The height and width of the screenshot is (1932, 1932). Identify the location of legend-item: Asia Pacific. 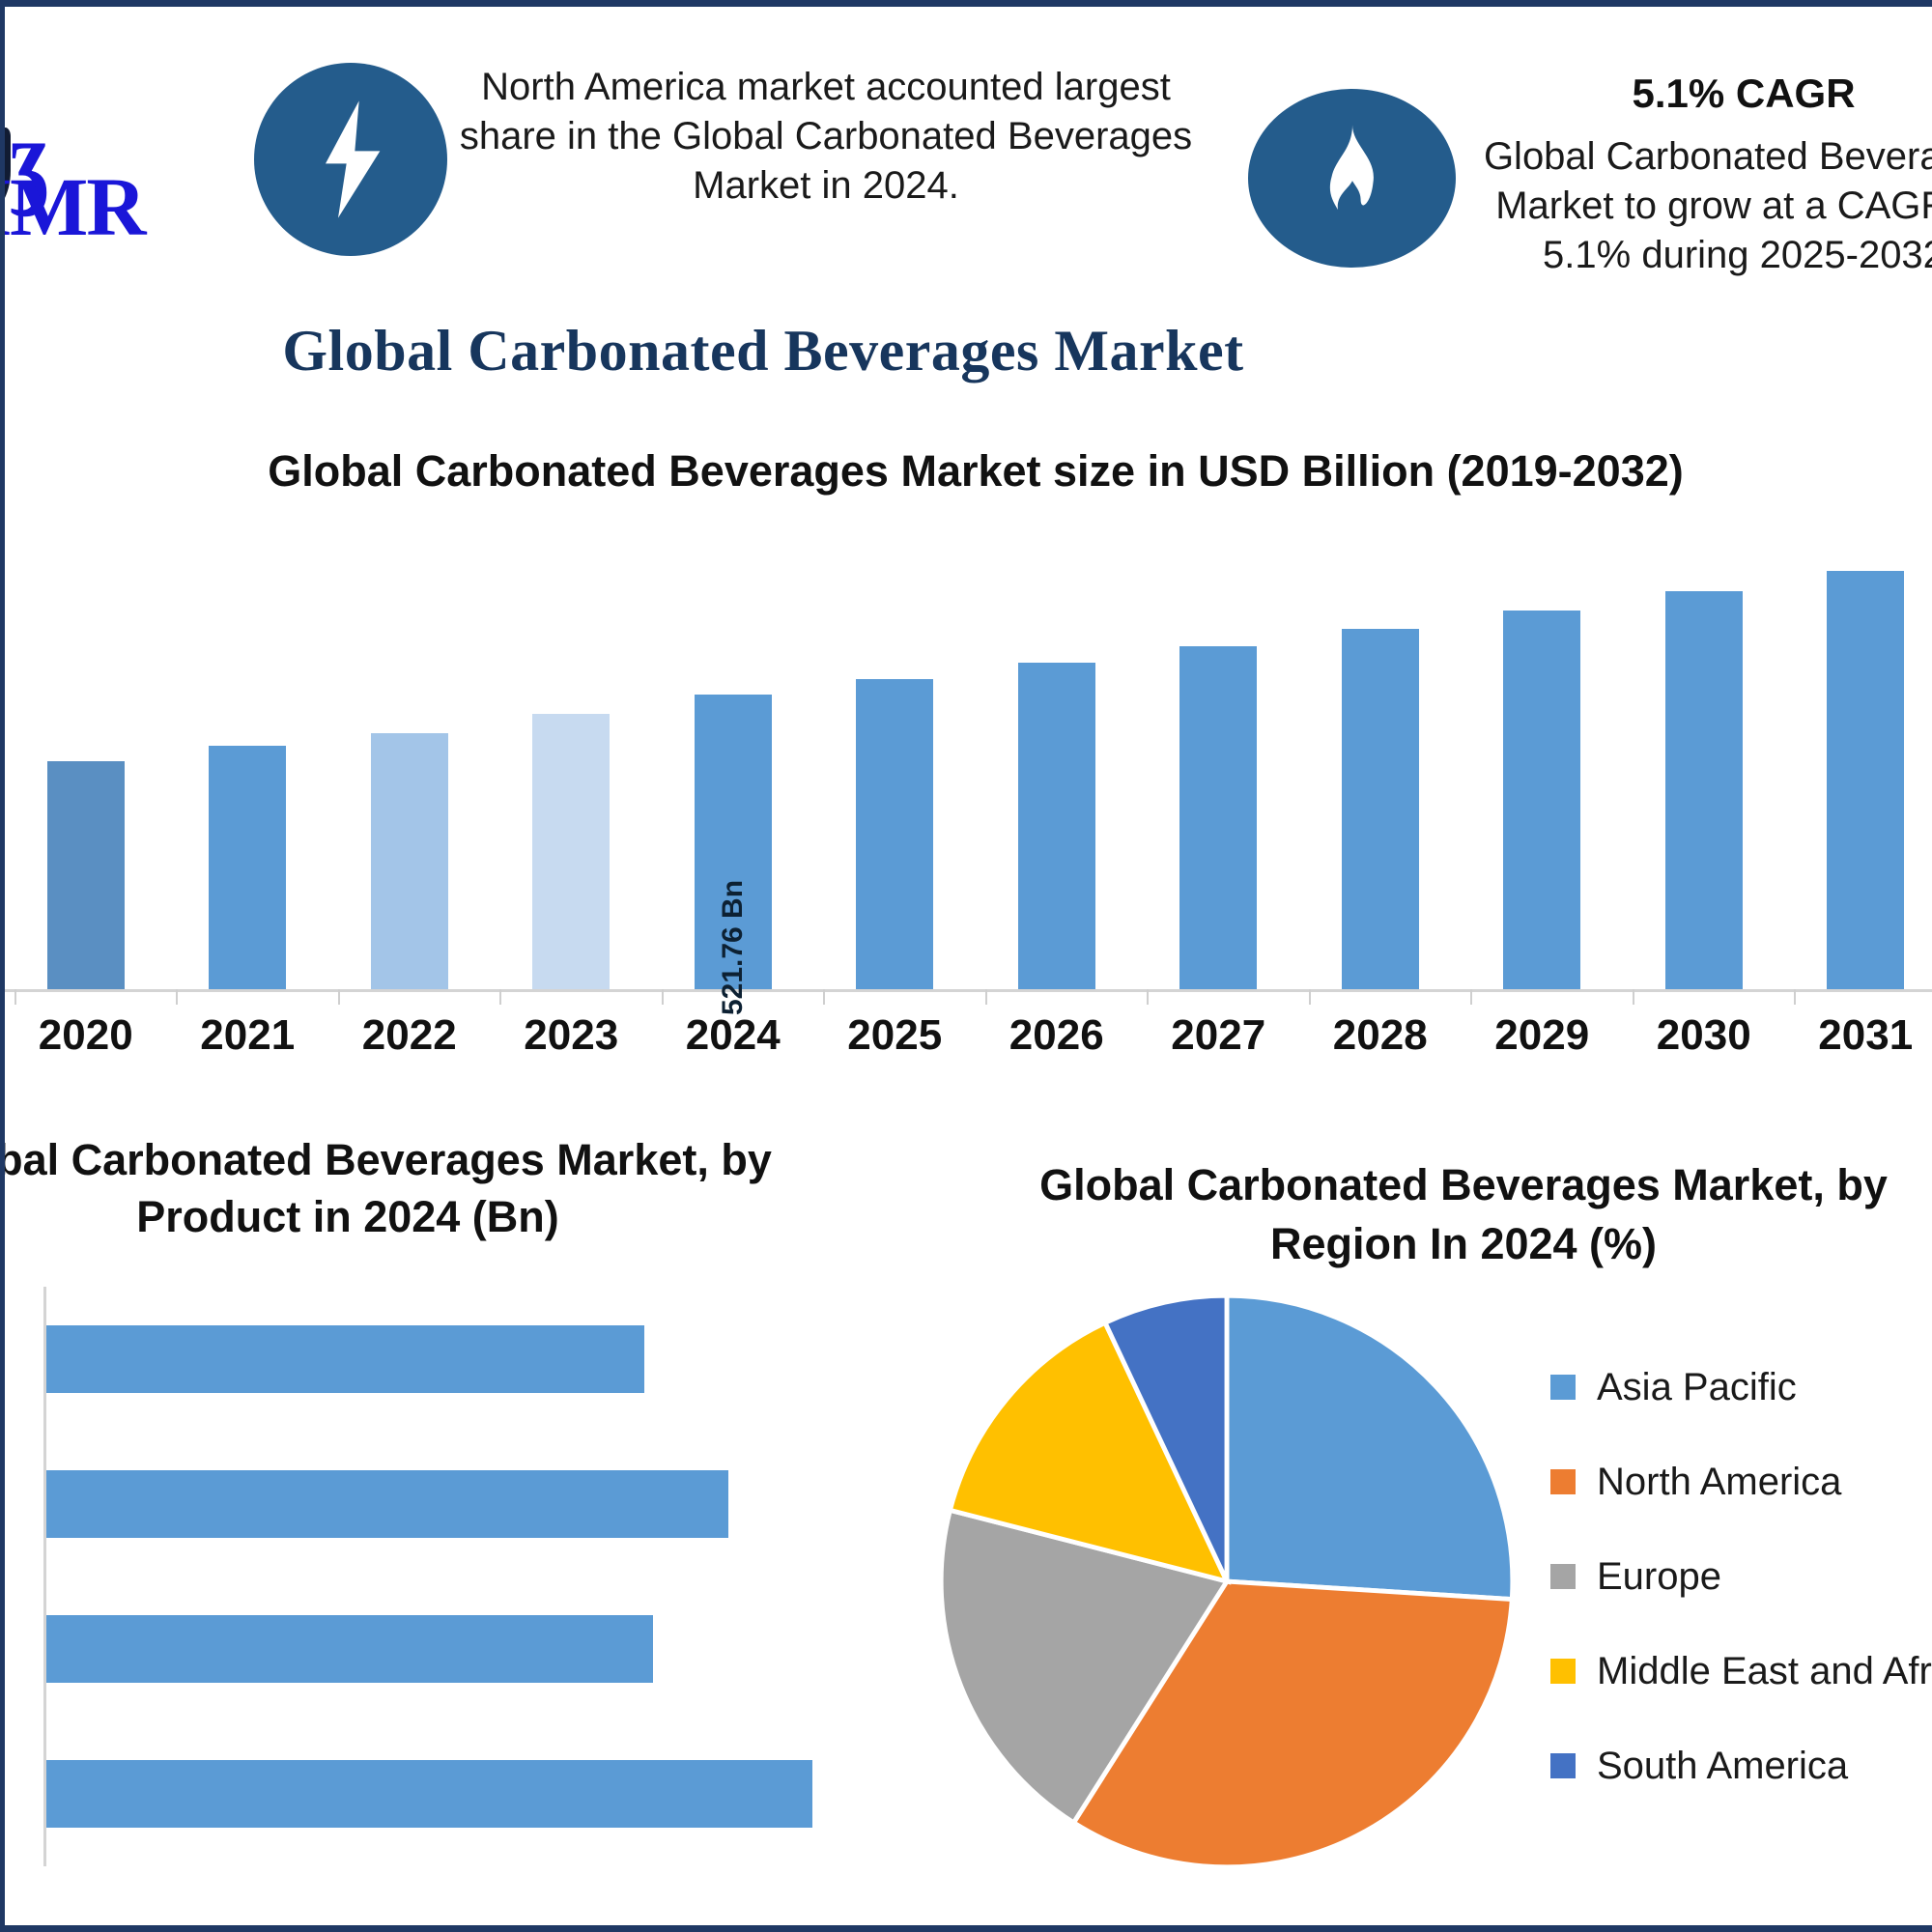
(1741, 1387).